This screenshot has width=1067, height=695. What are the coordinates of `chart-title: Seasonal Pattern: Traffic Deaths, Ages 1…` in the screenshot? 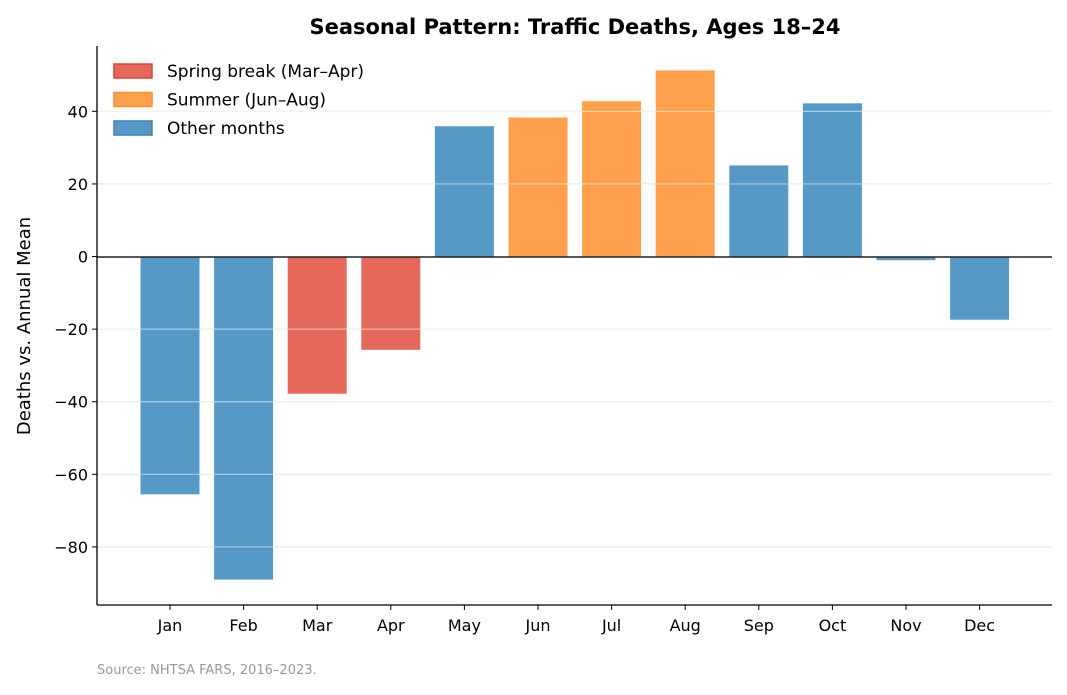 It's located at (574, 27).